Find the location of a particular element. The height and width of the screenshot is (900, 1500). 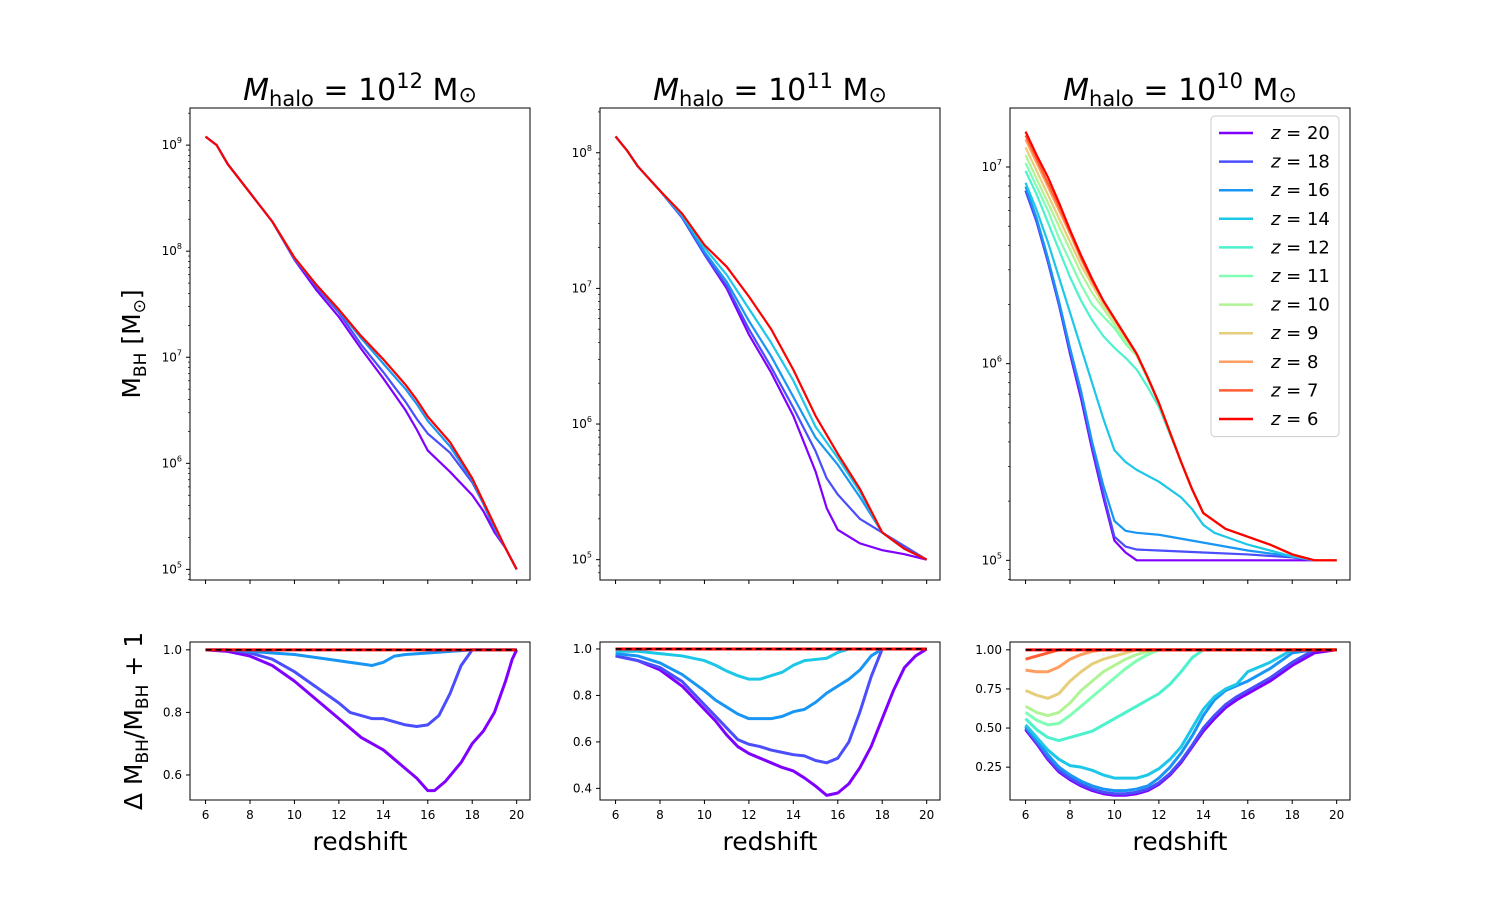

y-tick-label: 0.4 is located at coordinates (582, 788).